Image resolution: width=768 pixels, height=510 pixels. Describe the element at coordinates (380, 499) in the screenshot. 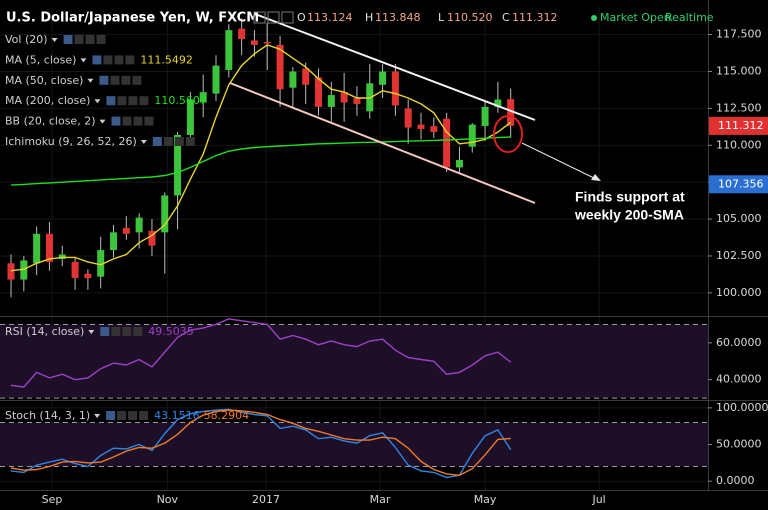

I see `x-tick-label: Mar` at that location.